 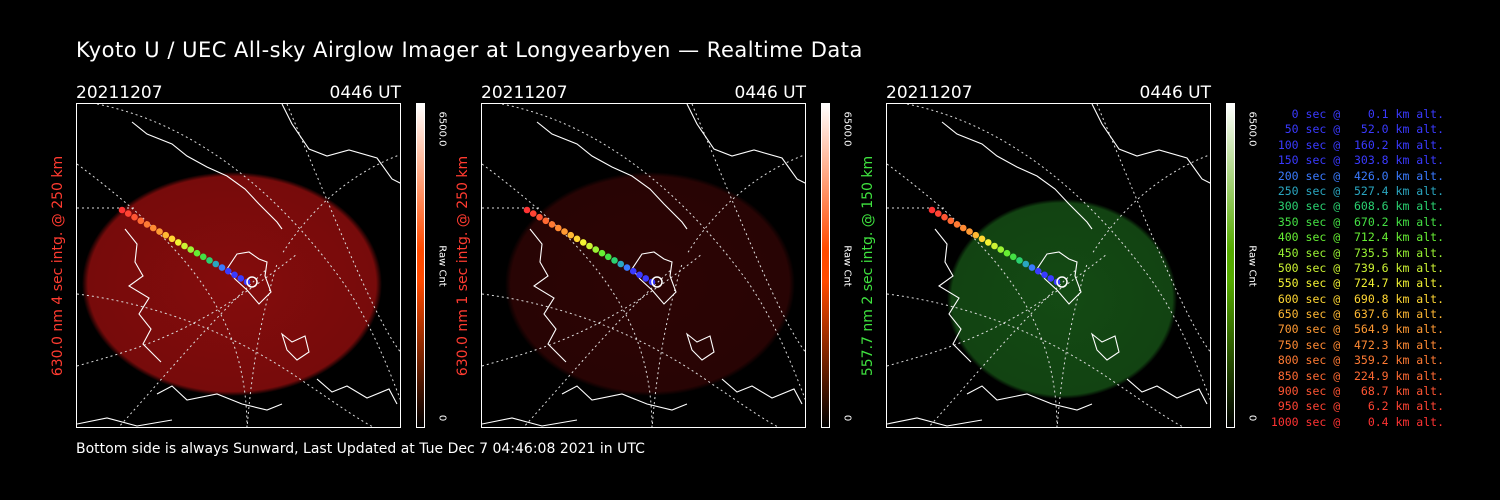 What do you see at coordinates (1357, 344) in the screenshot?
I see `legend-entry: 750 sec @ 472.3 km alt.` at bounding box center [1357, 344].